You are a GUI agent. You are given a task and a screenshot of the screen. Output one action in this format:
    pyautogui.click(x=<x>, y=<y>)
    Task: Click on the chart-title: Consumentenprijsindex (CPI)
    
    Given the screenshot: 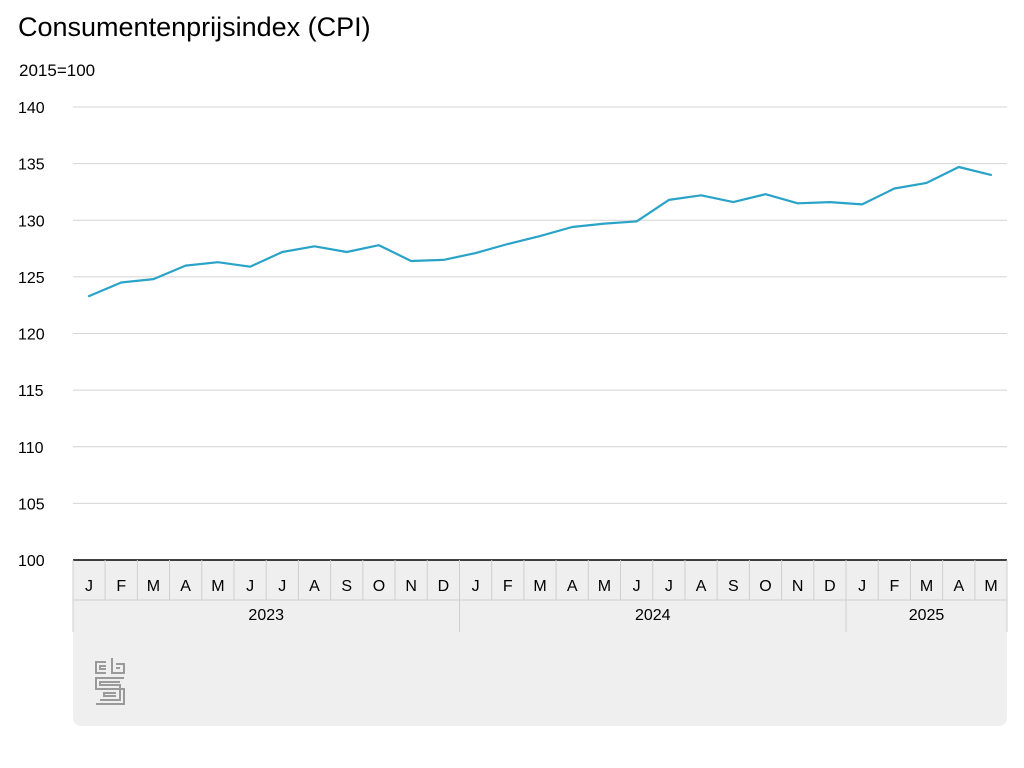 What is the action you would take?
    pyautogui.click(x=194, y=27)
    